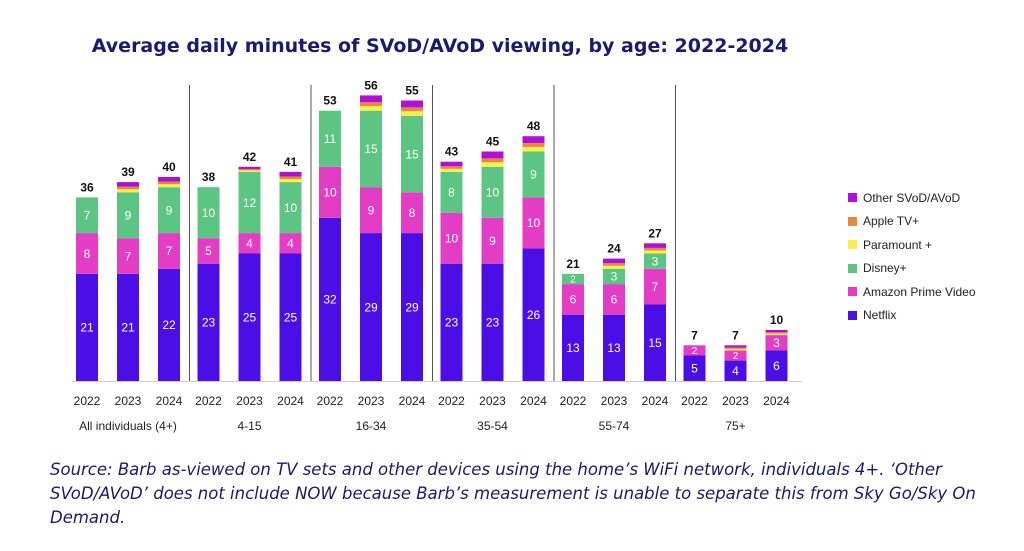 This screenshot has width=1024, height=551. What do you see at coordinates (912, 269) in the screenshot?
I see `legend-item-disney: Disney+` at bounding box center [912, 269].